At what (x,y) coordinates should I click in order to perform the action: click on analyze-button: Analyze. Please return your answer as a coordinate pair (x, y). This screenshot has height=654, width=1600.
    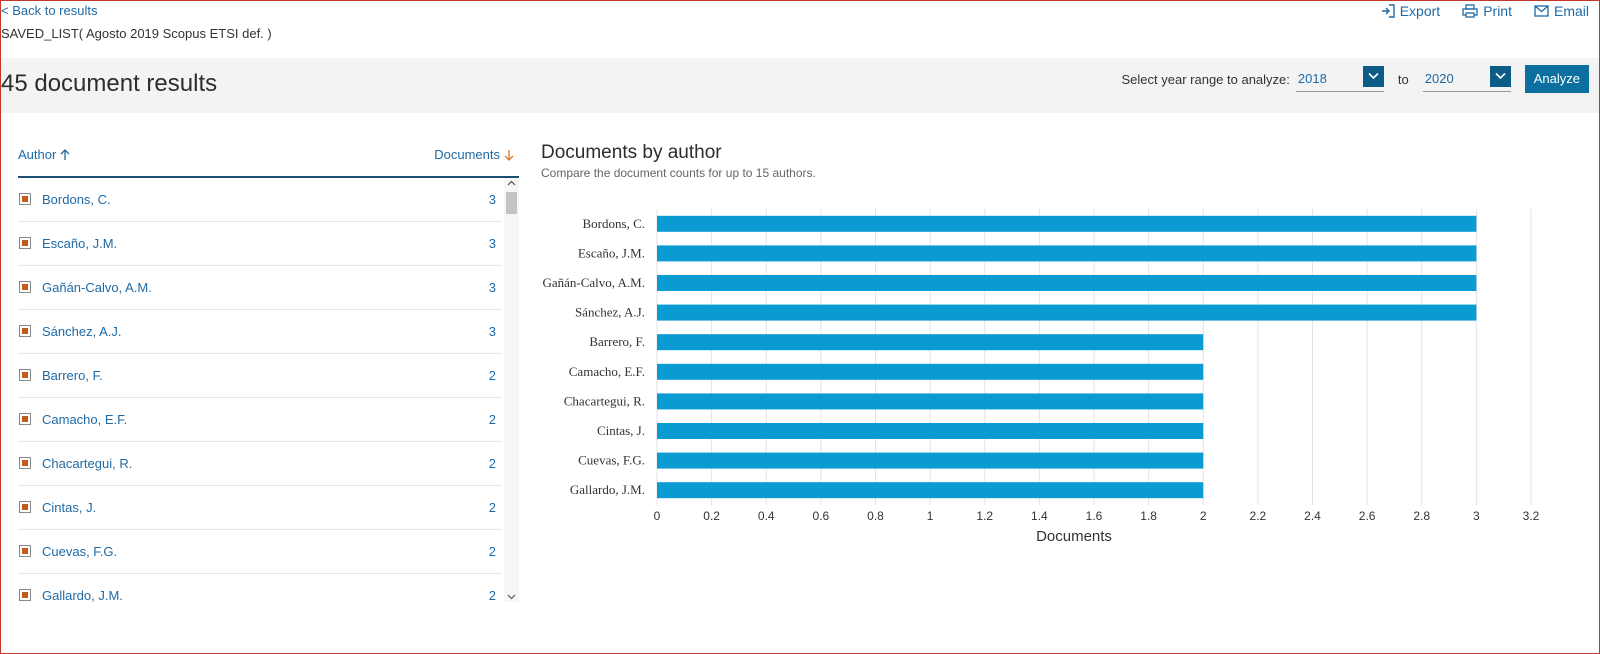
    Looking at the image, I should click on (1556, 79).